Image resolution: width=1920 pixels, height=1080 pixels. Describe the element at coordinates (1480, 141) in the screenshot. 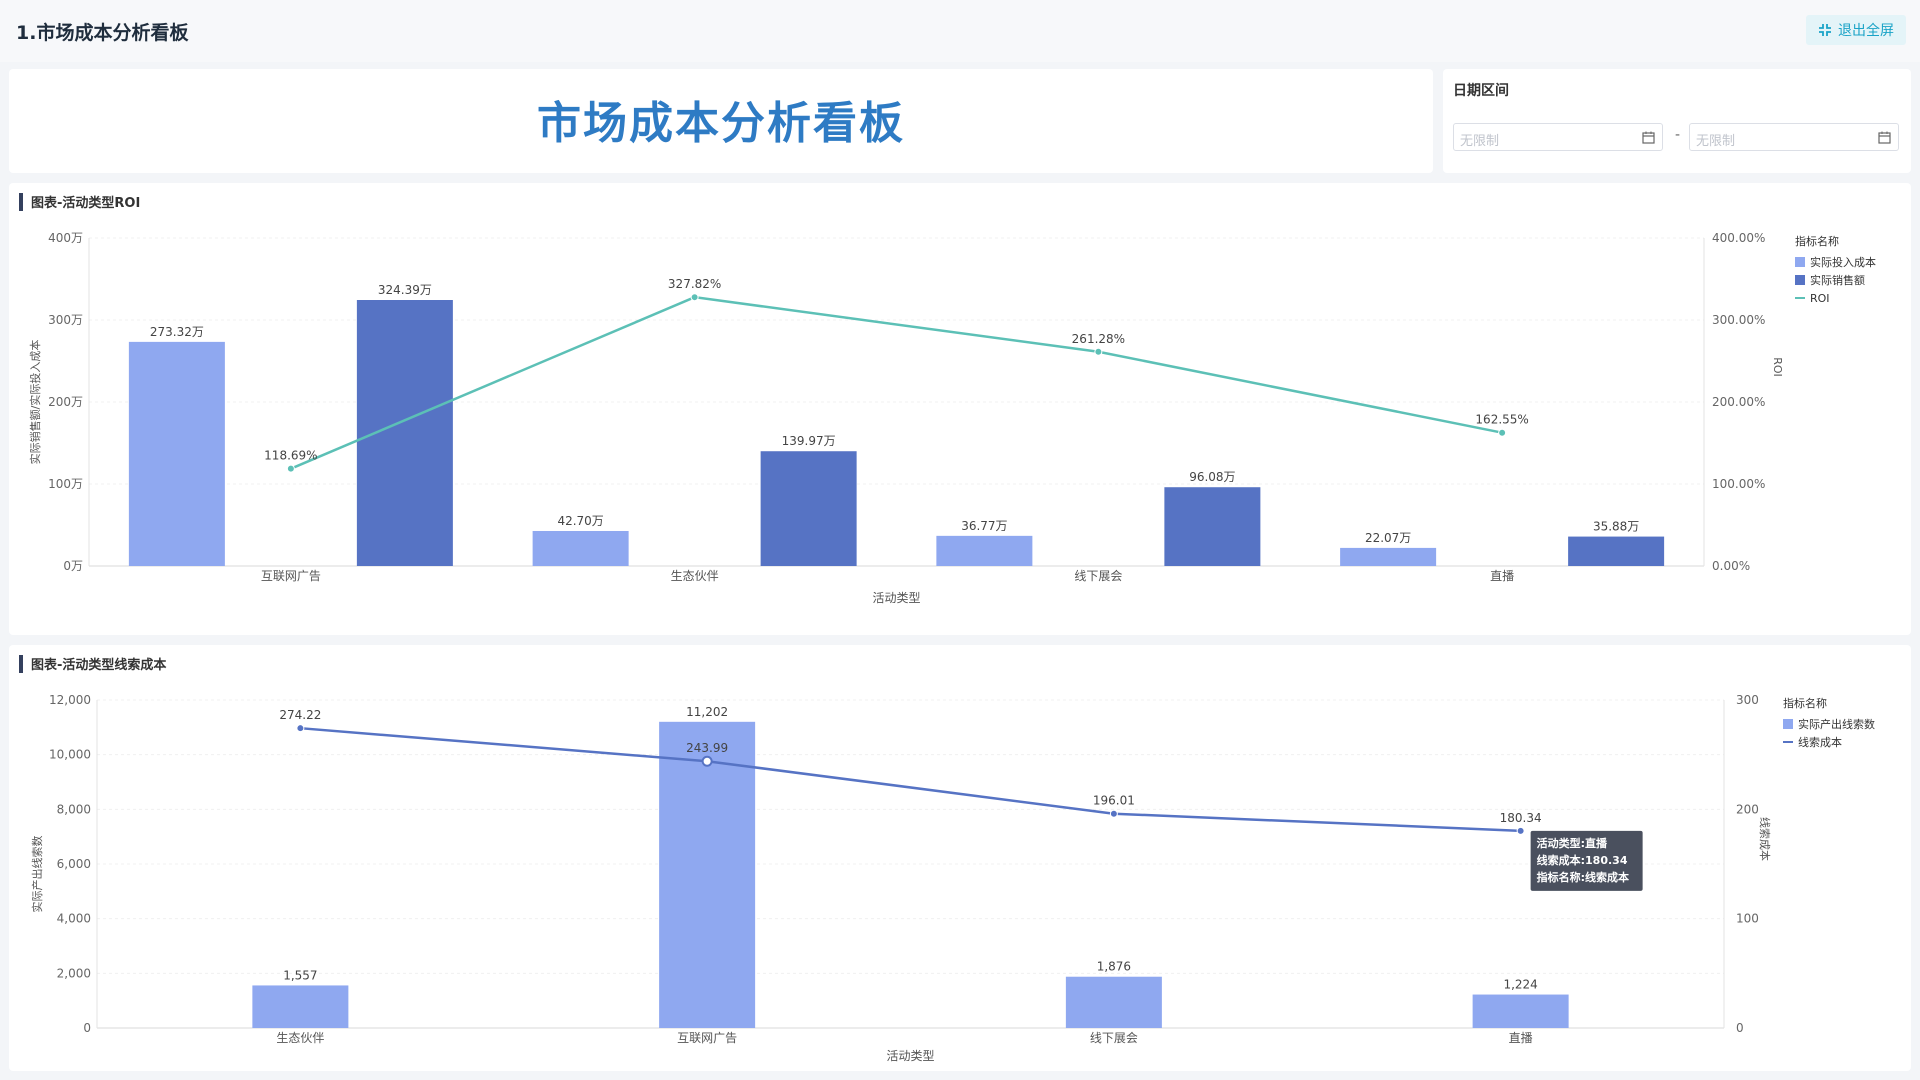

I see `start-date-placeholder: 无限制` at that location.